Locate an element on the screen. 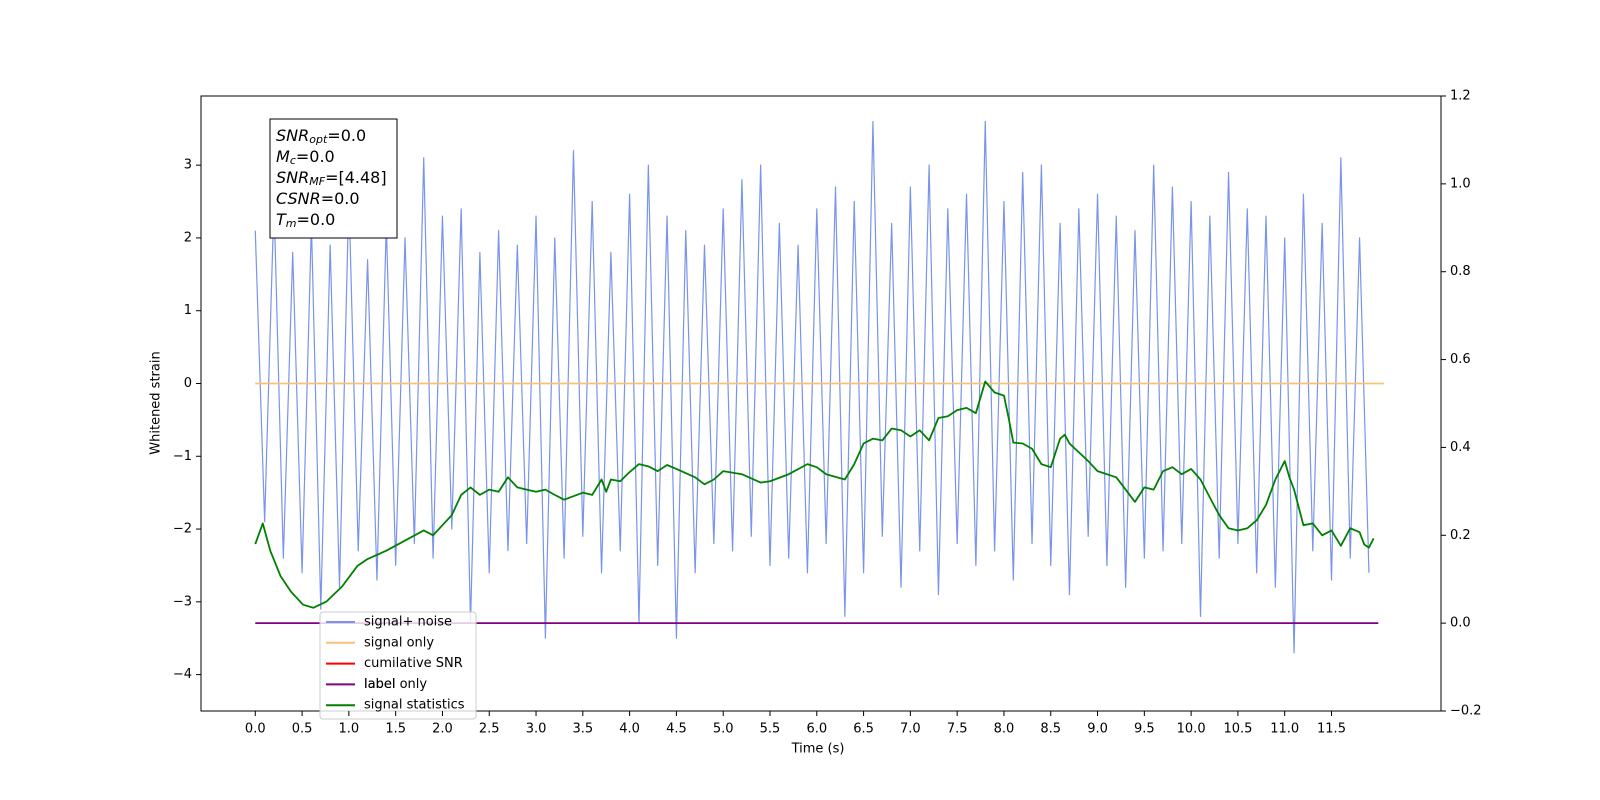  legend-label: signal+ noise is located at coordinates (408, 622).